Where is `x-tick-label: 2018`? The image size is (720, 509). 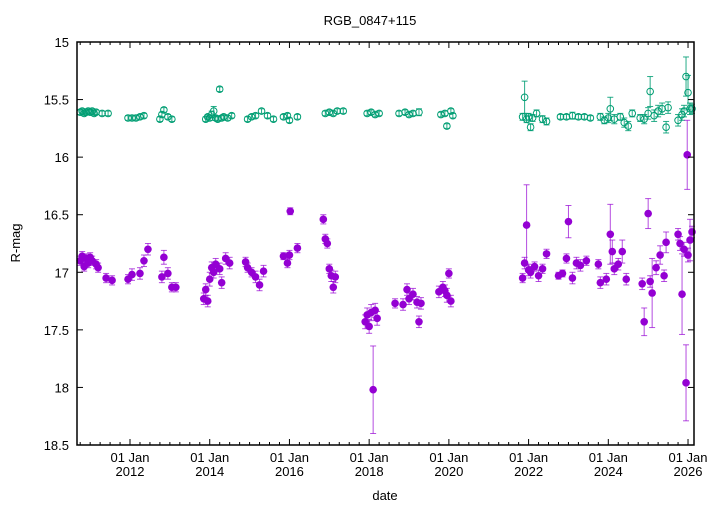 x-tick-label: 2018 is located at coordinates (369, 471).